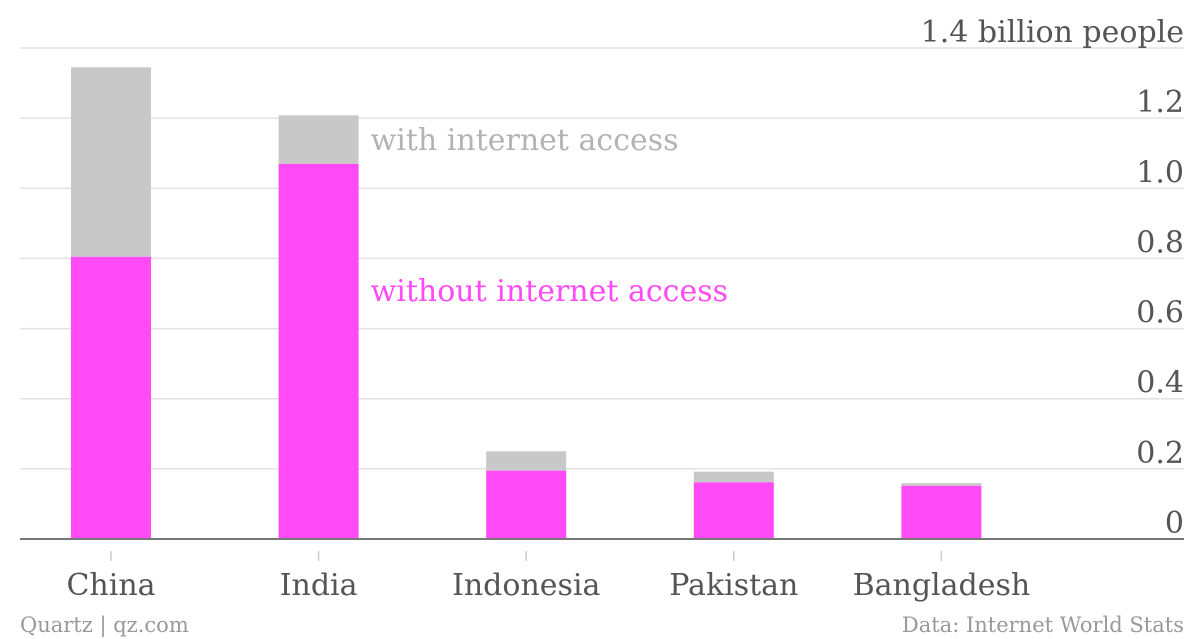  I want to click on series-label-without-access: without internet access, so click(549, 291).